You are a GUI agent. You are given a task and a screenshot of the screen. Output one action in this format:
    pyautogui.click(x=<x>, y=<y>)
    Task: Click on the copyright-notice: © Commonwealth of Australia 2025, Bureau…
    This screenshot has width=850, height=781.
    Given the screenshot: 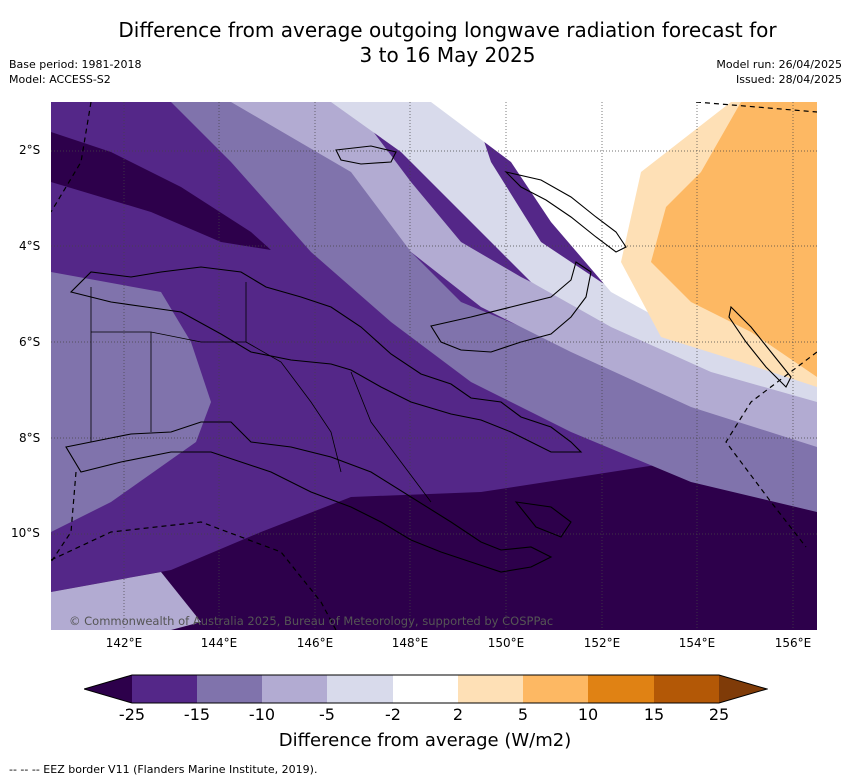 What is the action you would take?
    pyautogui.click(x=311, y=621)
    